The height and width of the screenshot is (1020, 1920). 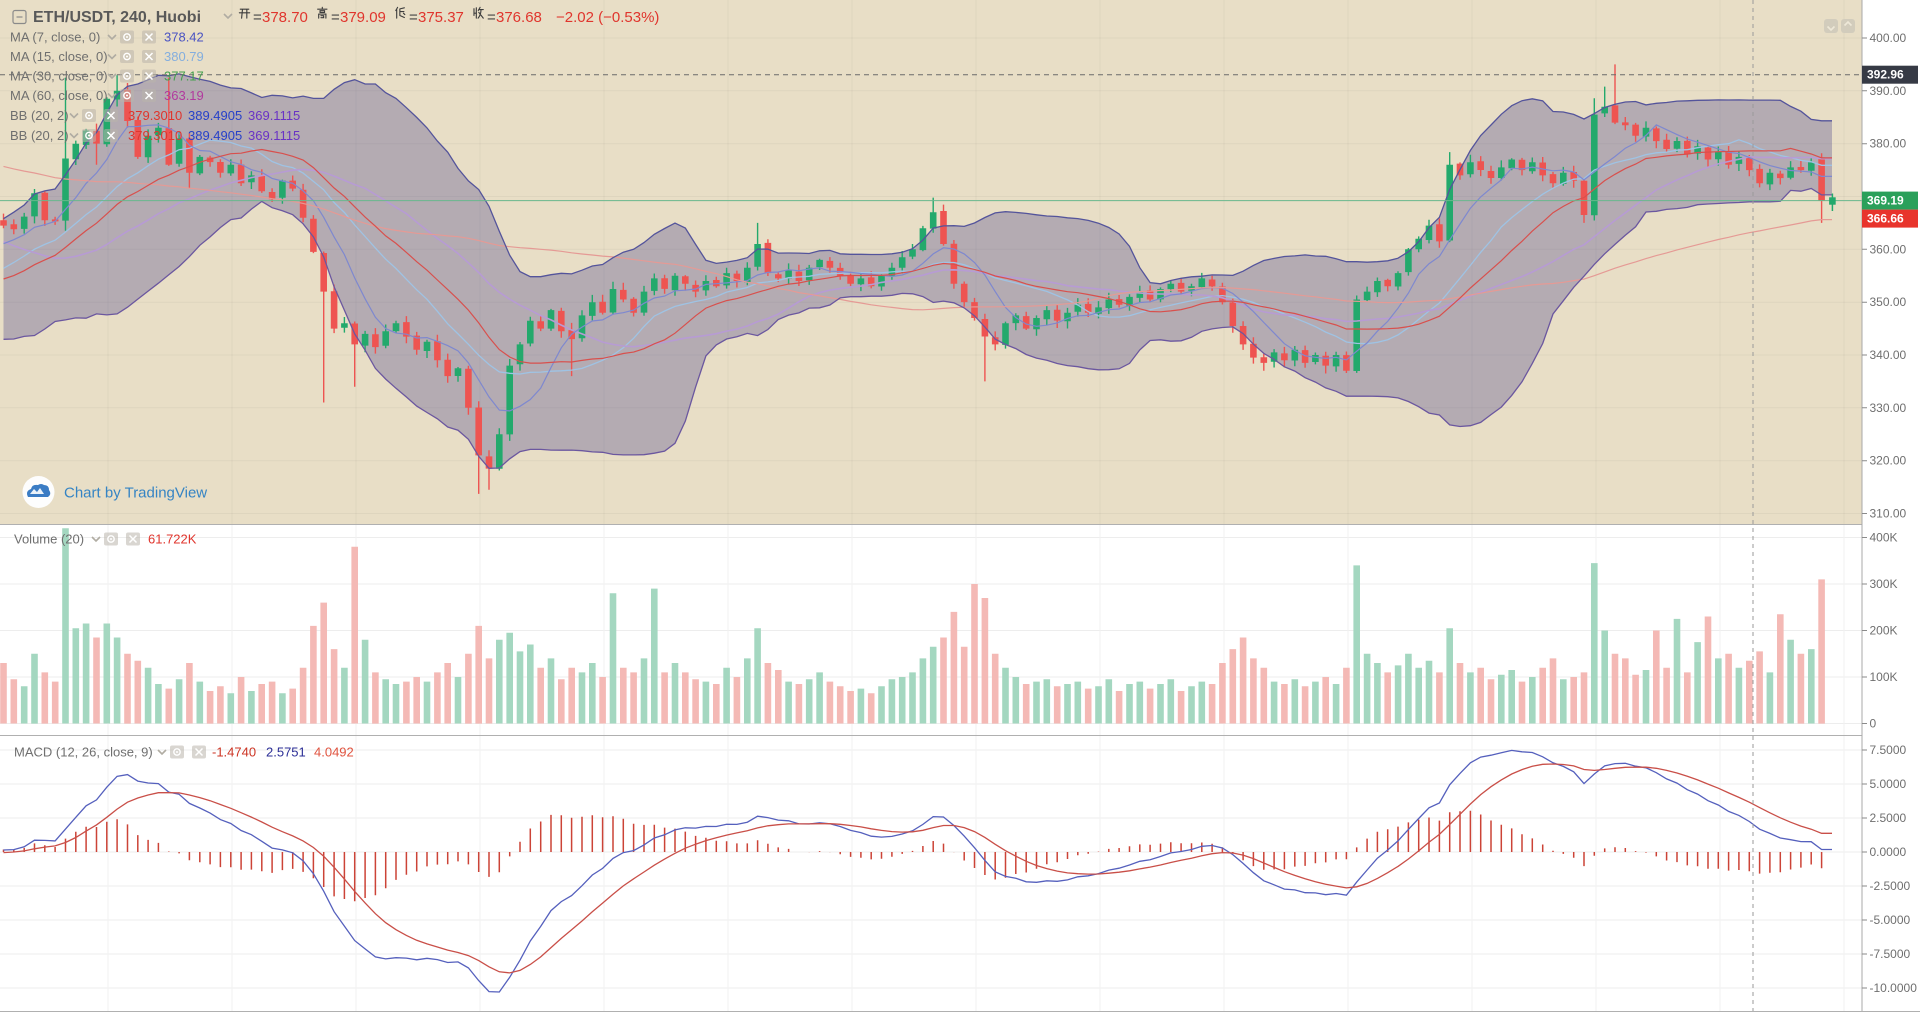 I want to click on svg-text: 340.00, so click(x=1888, y=355).